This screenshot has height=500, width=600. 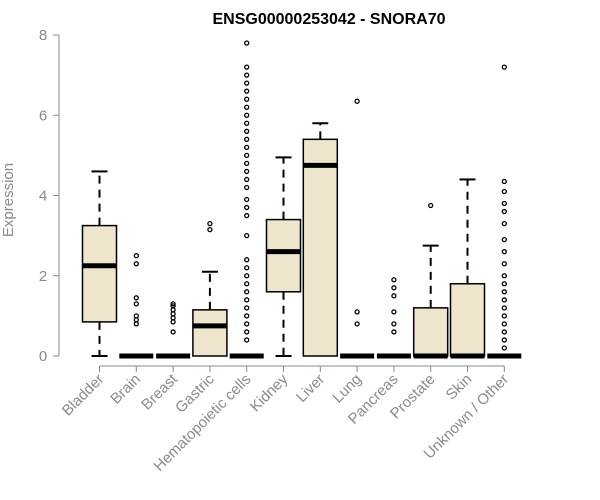 What do you see at coordinates (328, 19) in the screenshot?
I see `chart-title: ENSG00000253042 - SNORA70` at bounding box center [328, 19].